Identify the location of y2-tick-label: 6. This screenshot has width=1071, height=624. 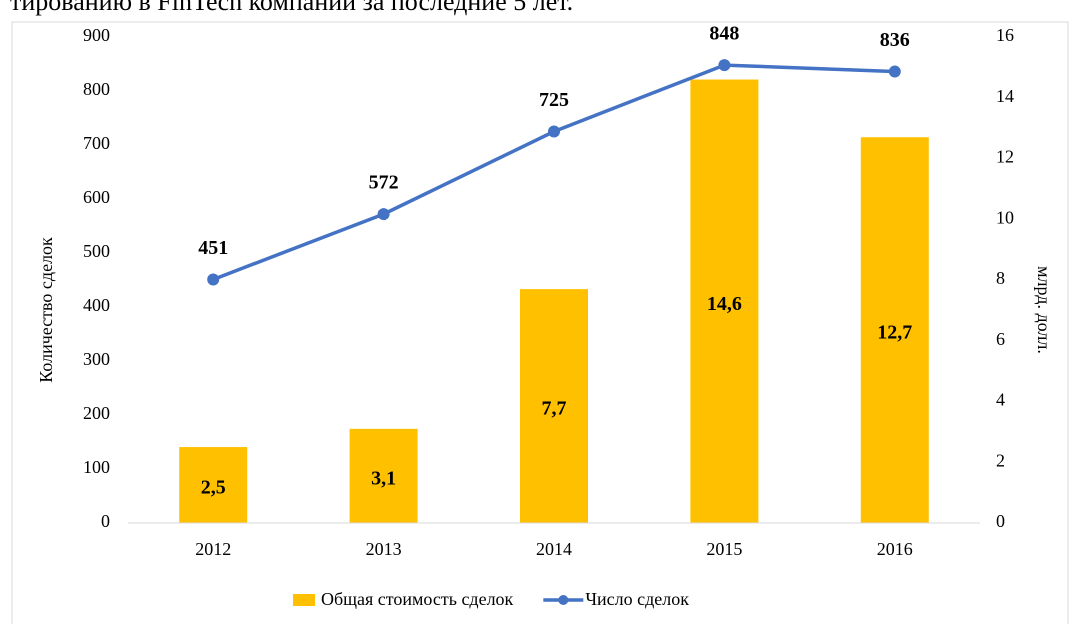
(1000, 339).